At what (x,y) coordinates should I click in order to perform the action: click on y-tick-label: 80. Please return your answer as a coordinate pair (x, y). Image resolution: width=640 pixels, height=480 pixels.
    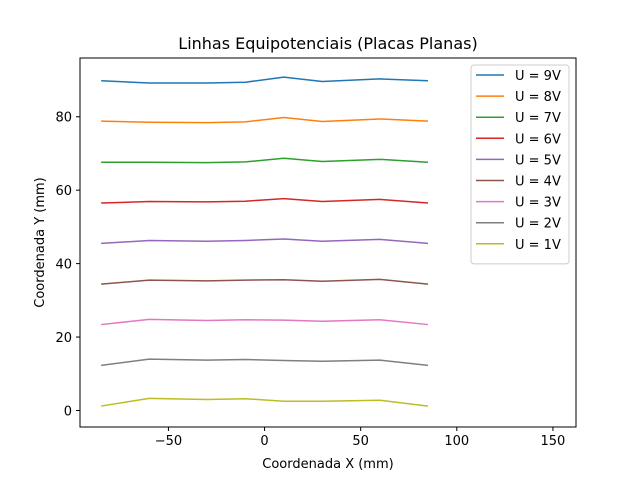
    Looking at the image, I should click on (63, 118).